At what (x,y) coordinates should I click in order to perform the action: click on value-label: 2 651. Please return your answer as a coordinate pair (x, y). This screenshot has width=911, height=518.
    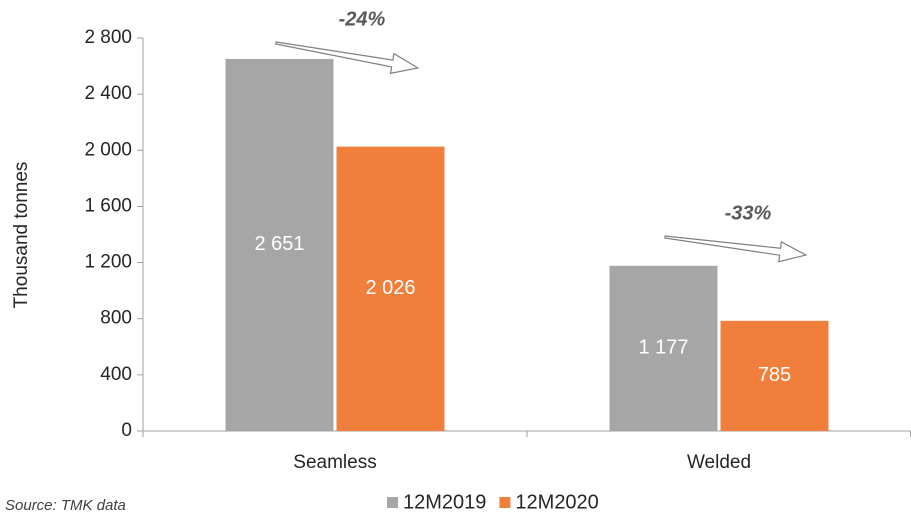
    Looking at the image, I should click on (279, 244).